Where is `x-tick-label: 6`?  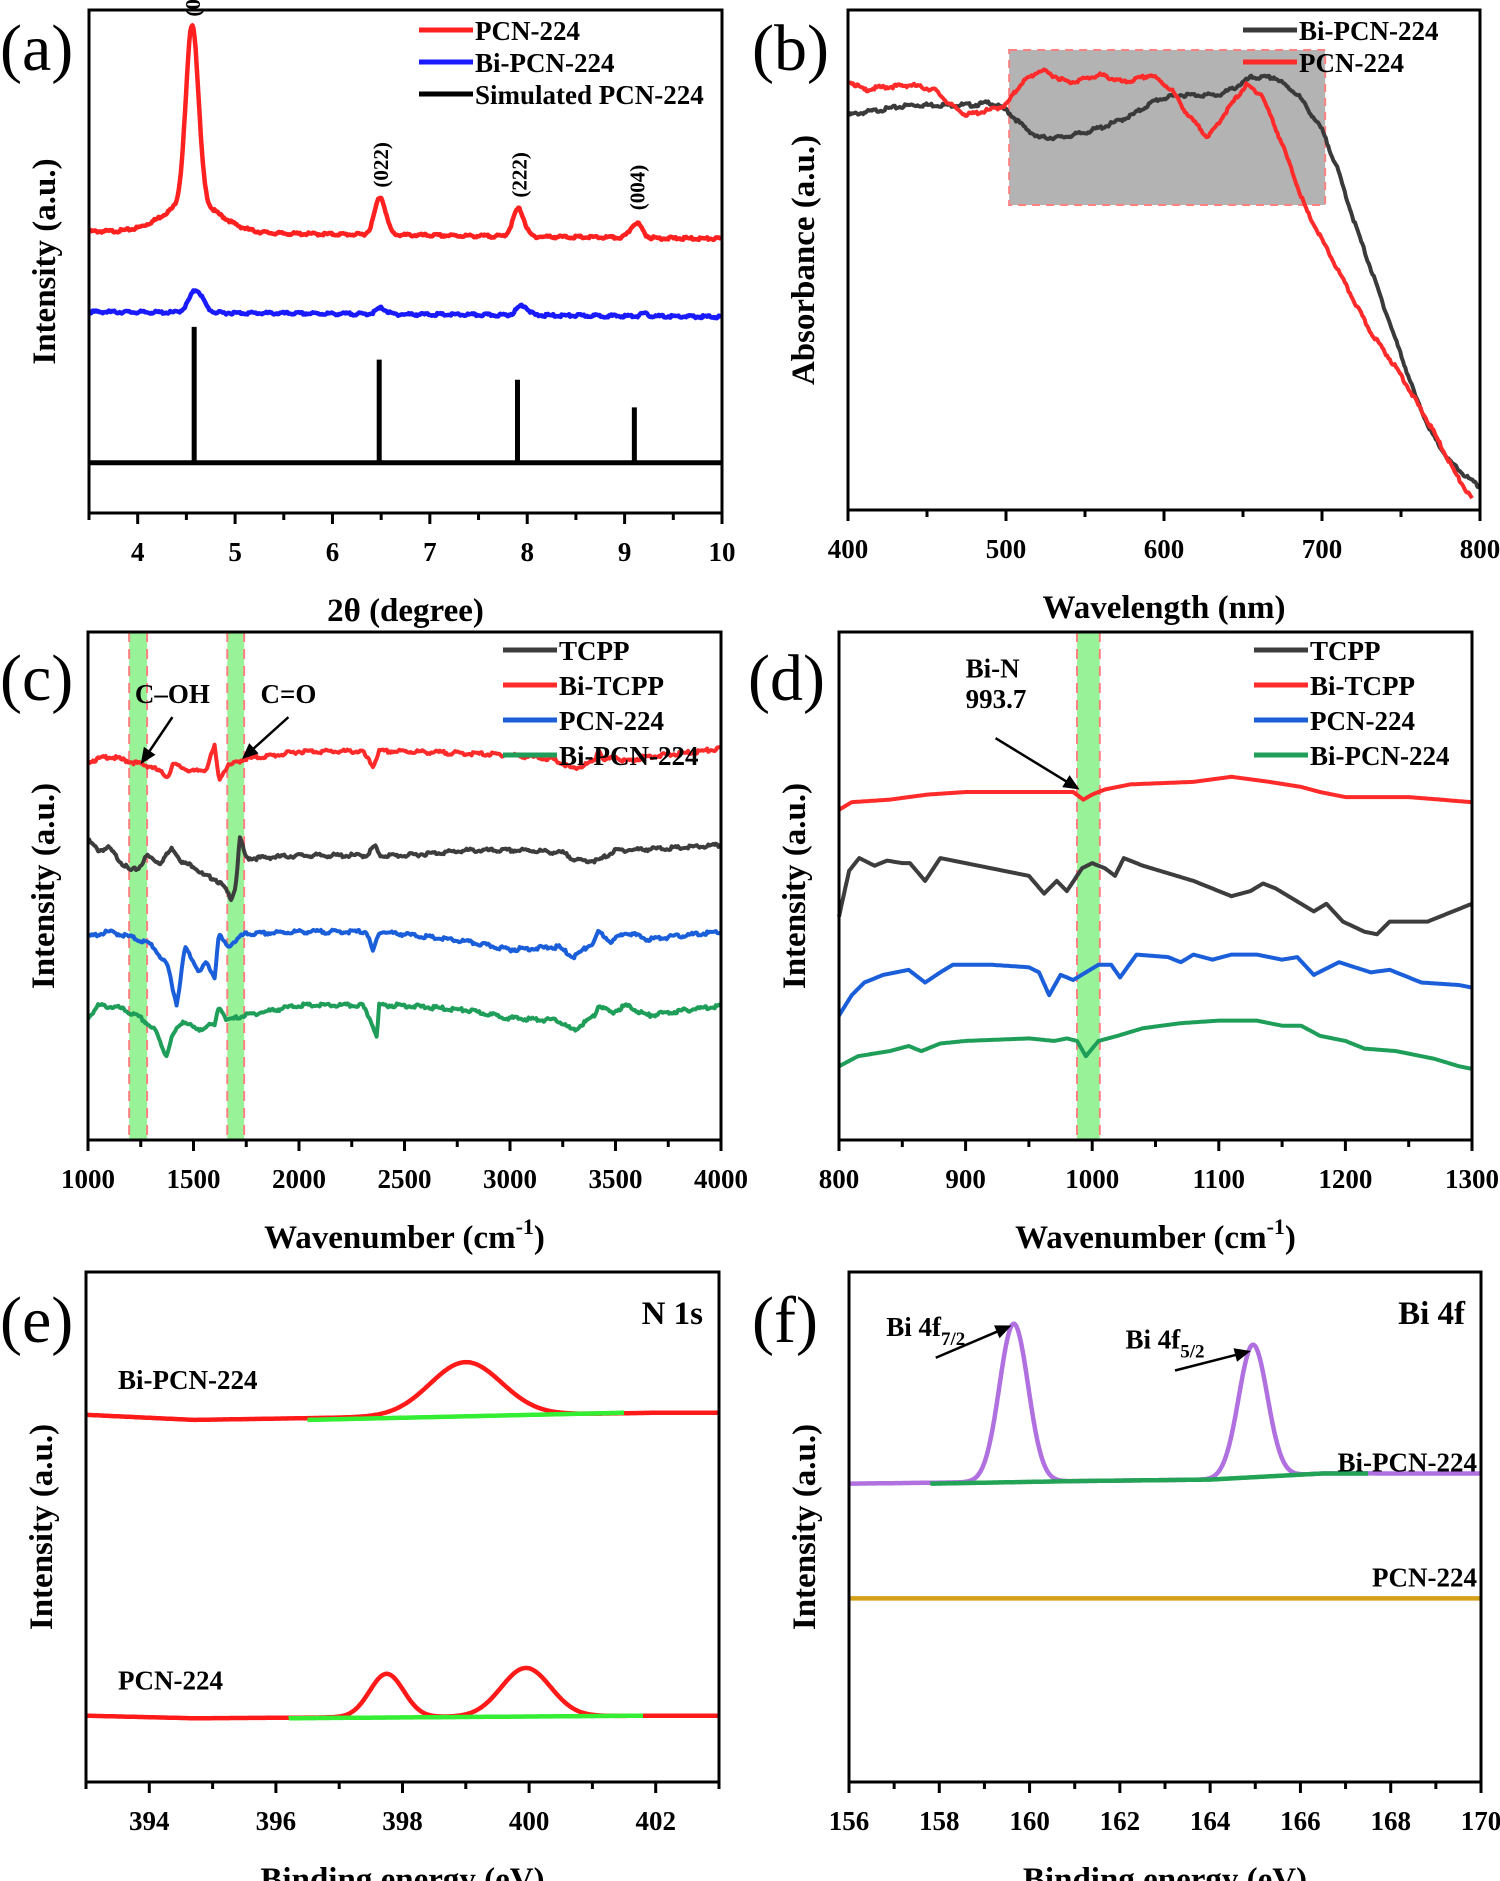
x-tick-label: 6 is located at coordinates (333, 552).